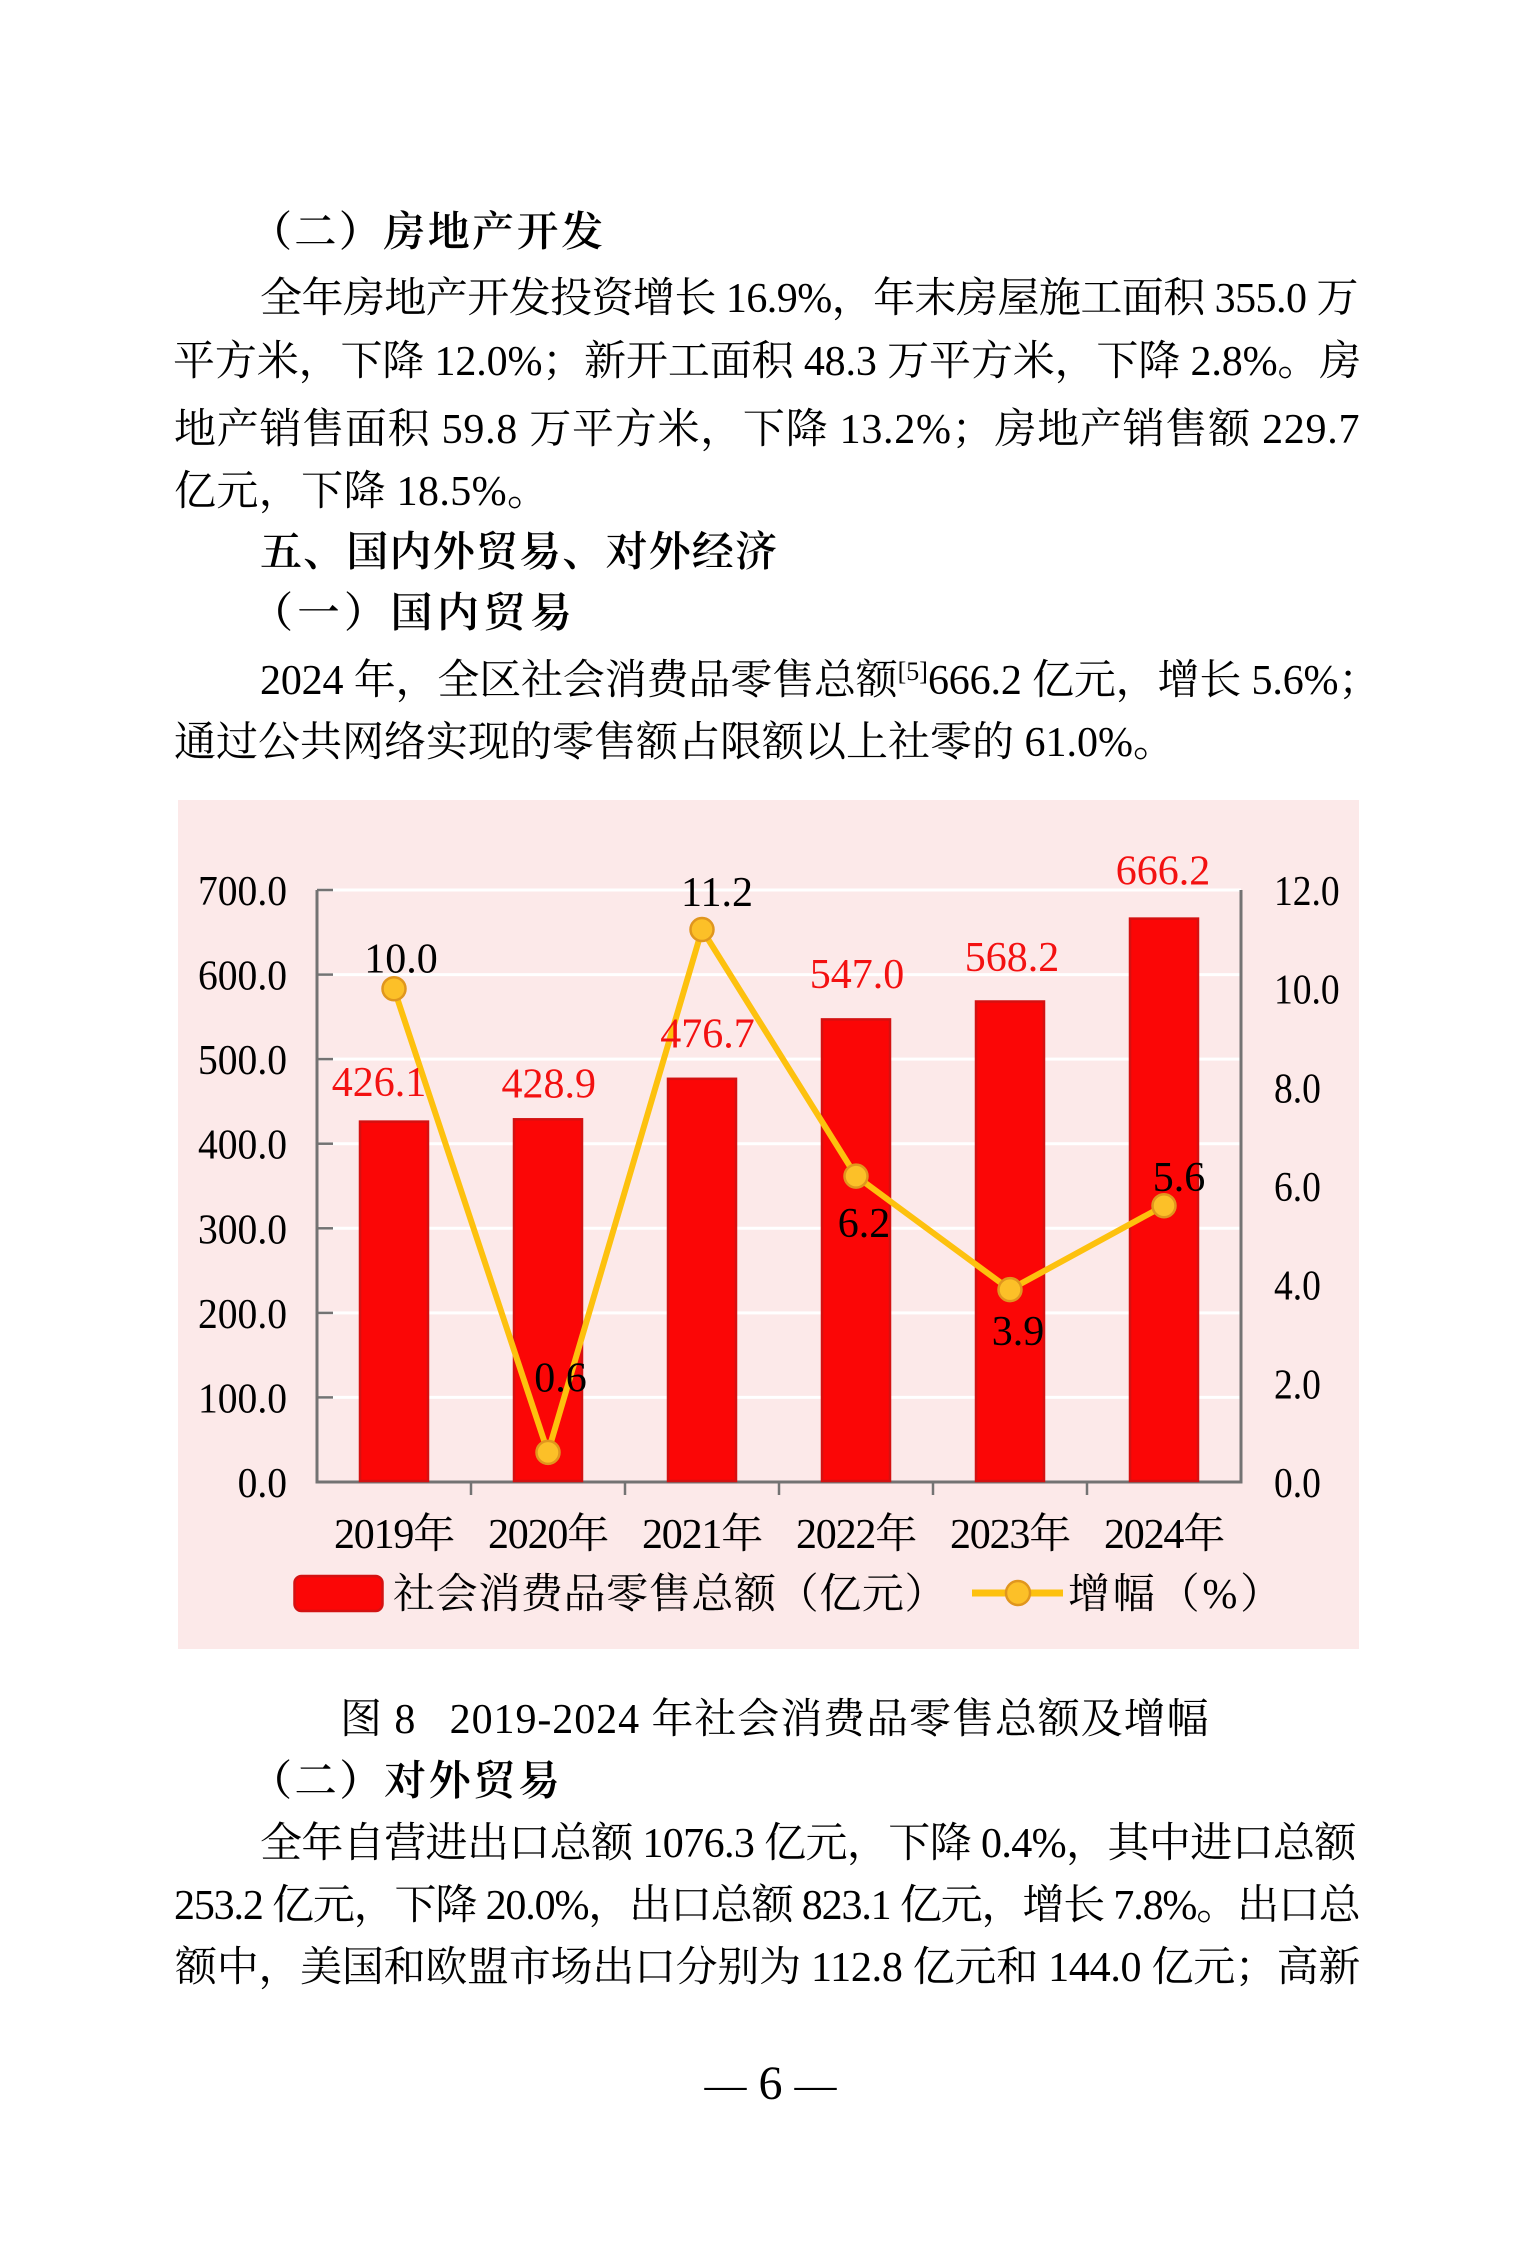  Describe the element at coordinates (717, 893) in the screenshot. I see `svg-text: 11.2` at that location.